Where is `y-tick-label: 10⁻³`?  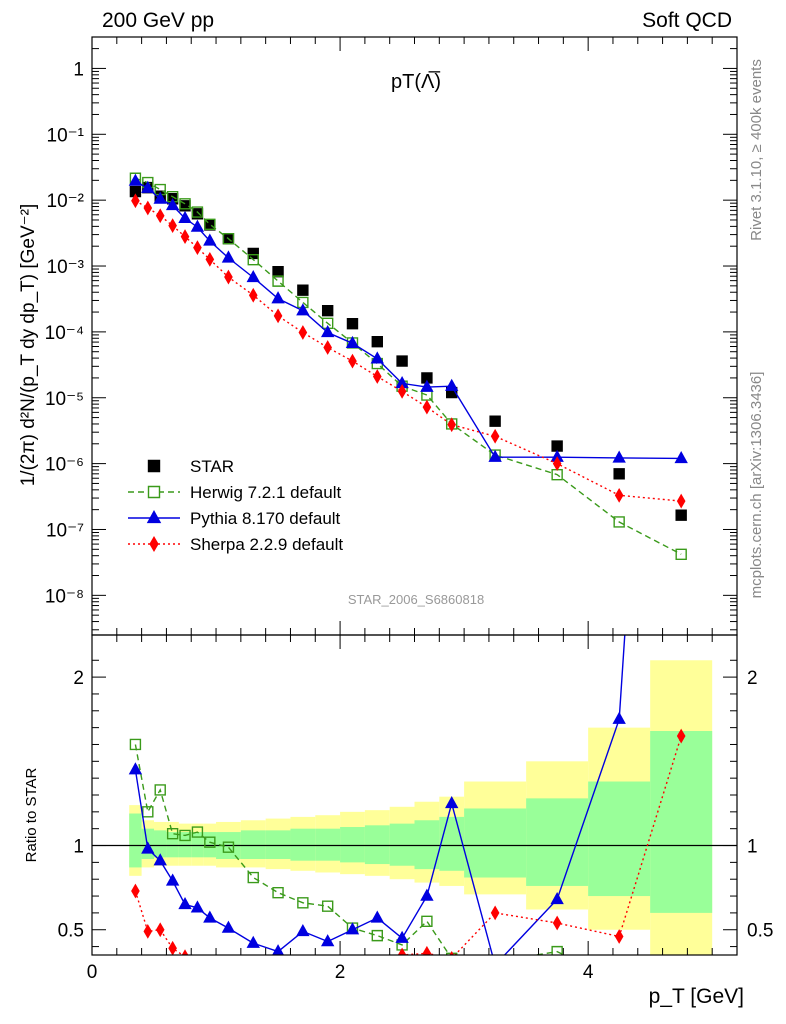
y-tick-label: 10⁻³ is located at coordinates (66, 267).